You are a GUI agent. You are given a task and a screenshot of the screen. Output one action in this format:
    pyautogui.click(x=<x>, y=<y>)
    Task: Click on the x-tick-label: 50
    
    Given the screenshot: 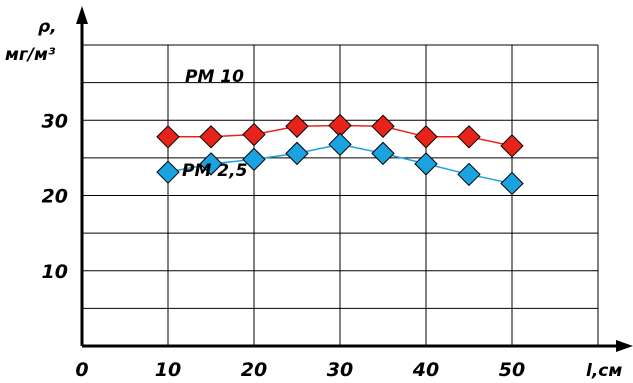 What is the action you would take?
    pyautogui.click(x=512, y=370)
    